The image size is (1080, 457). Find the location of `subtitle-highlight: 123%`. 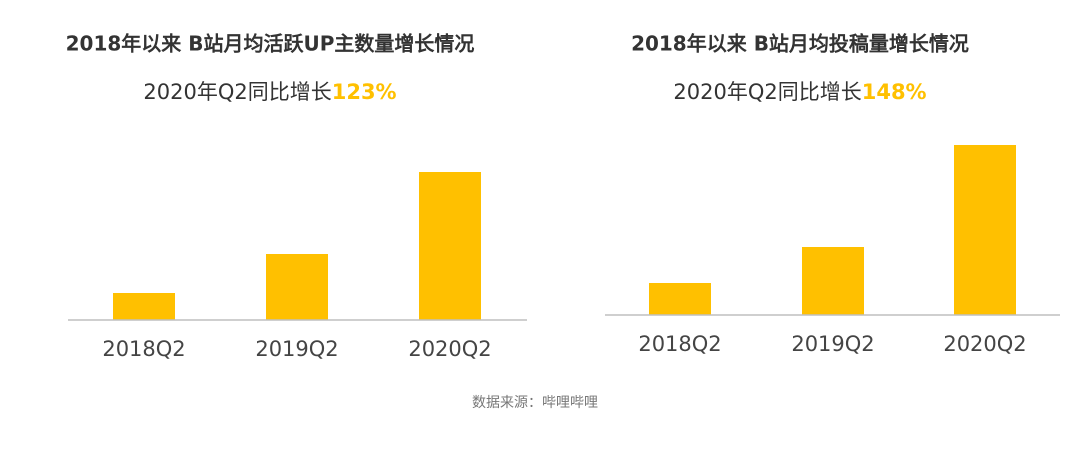

subtitle-highlight: 123% is located at coordinates (364, 92).